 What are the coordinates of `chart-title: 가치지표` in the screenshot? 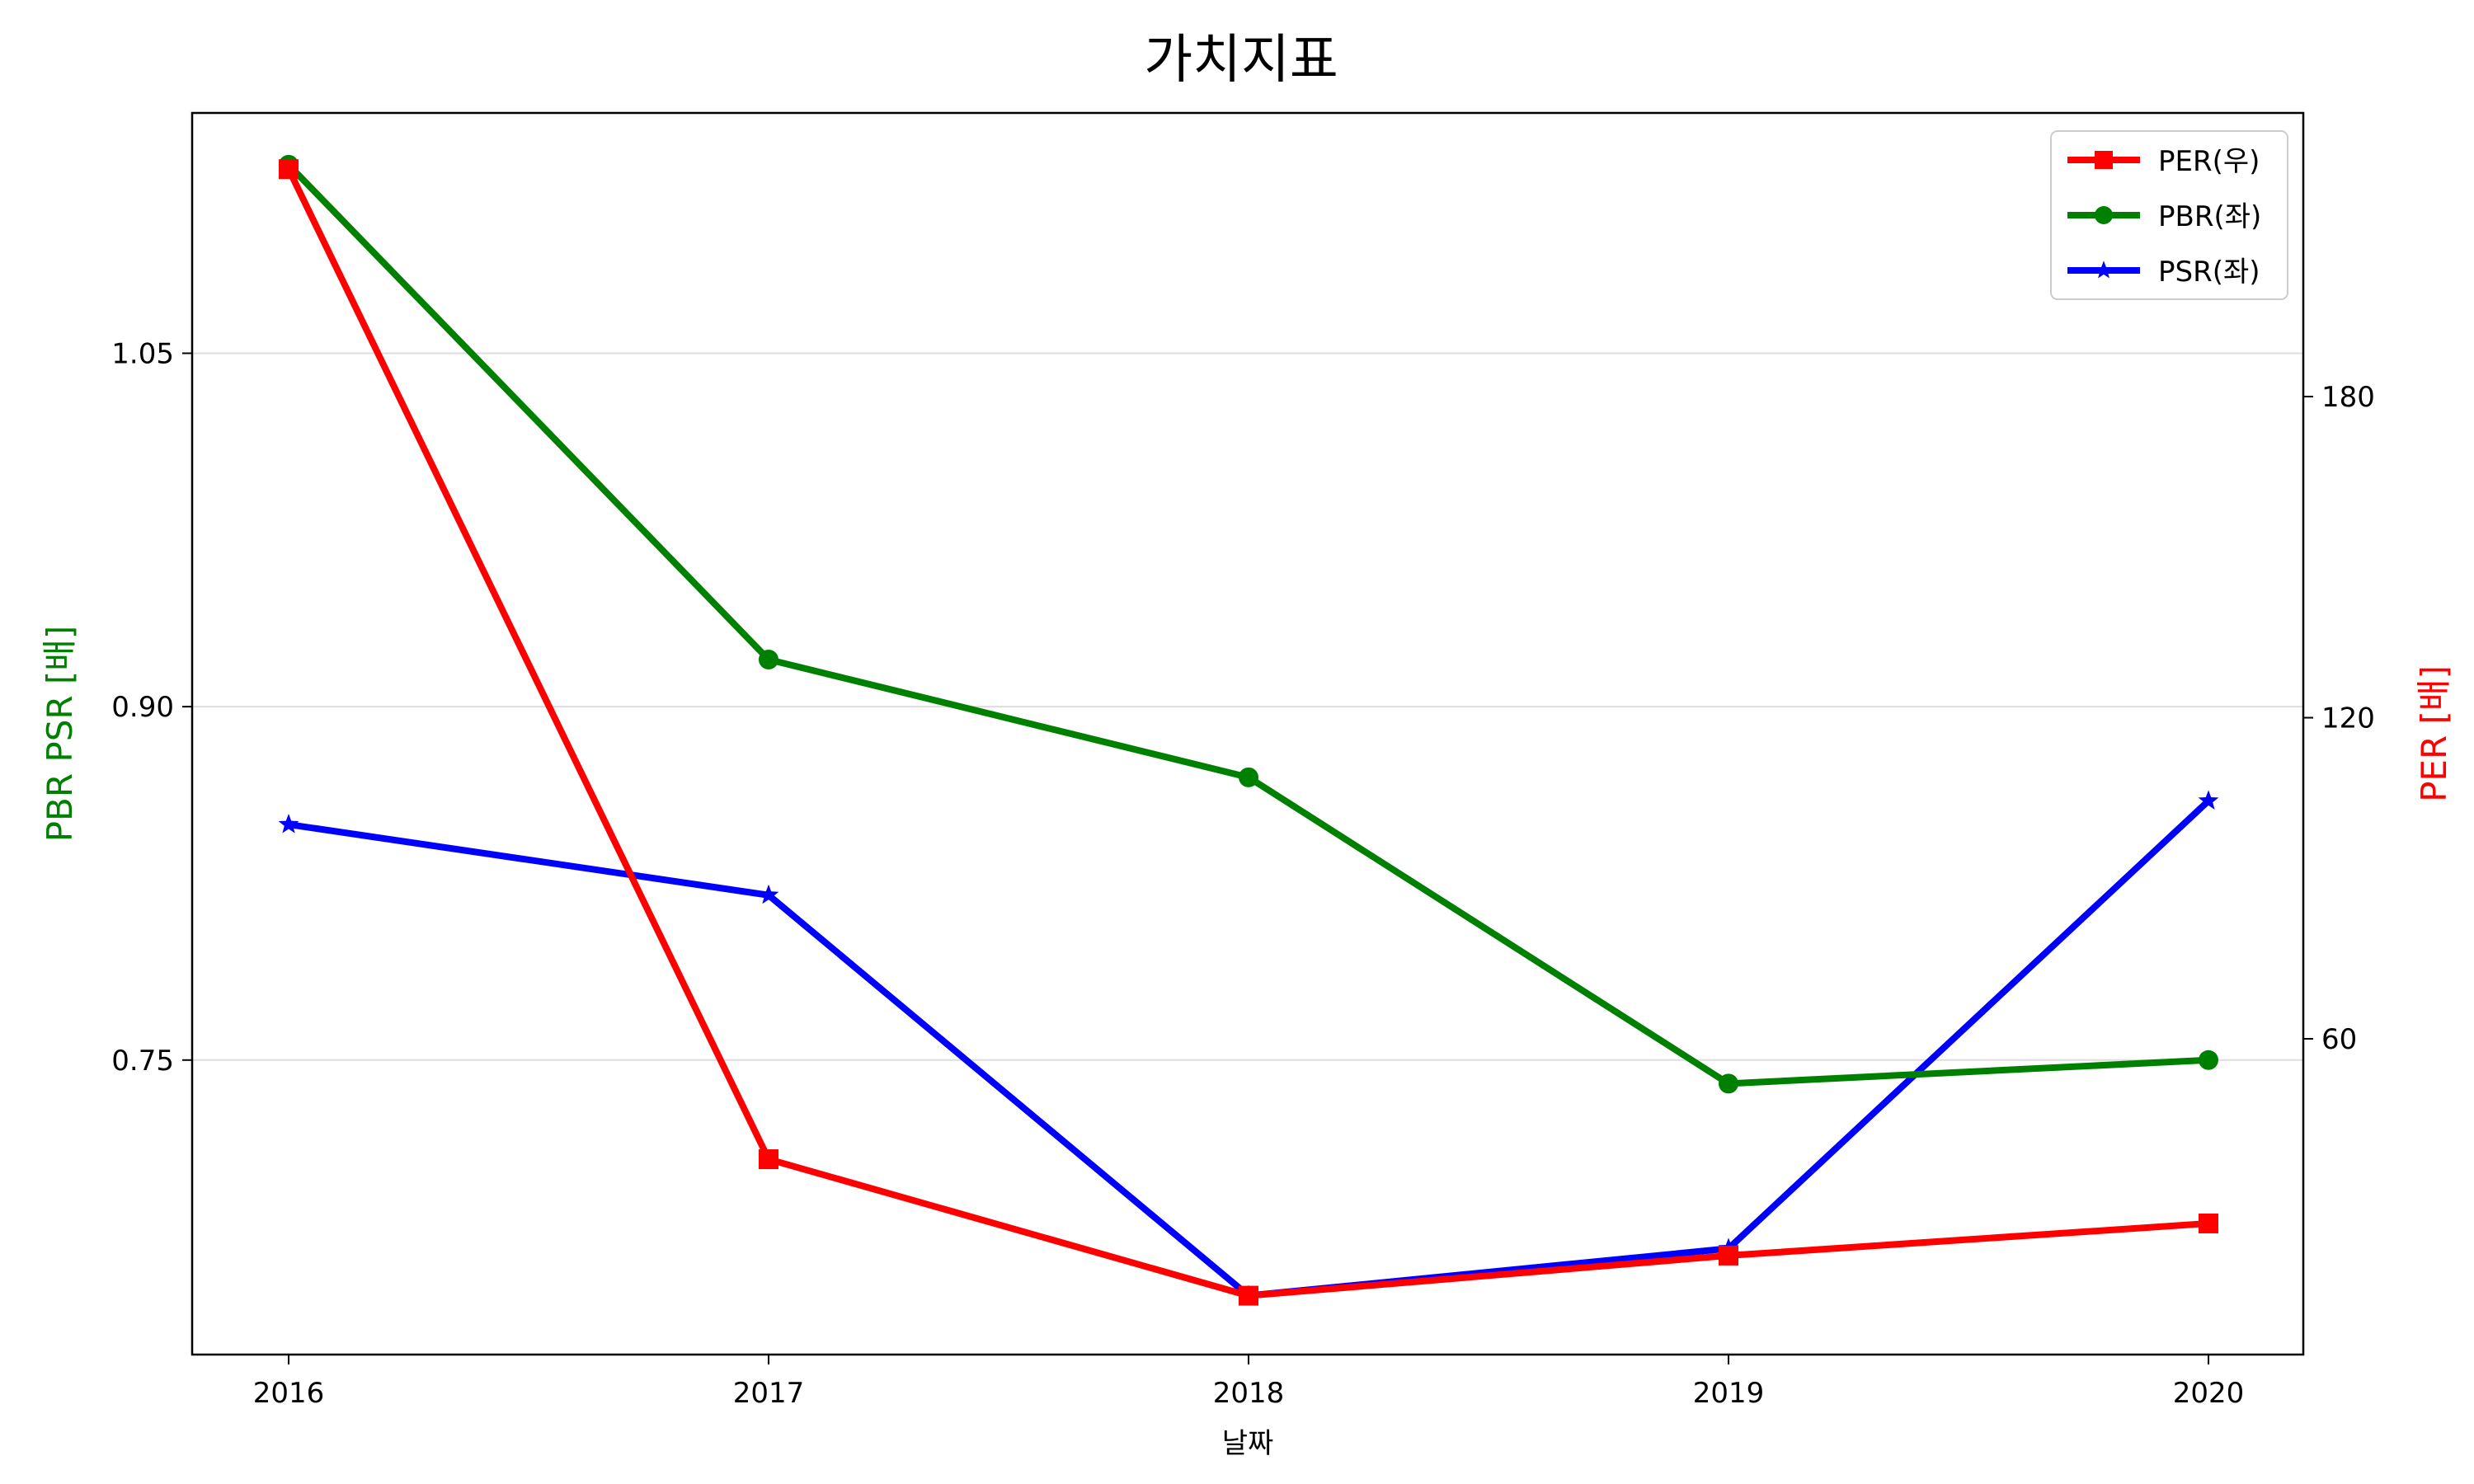 It's located at (1241, 60).